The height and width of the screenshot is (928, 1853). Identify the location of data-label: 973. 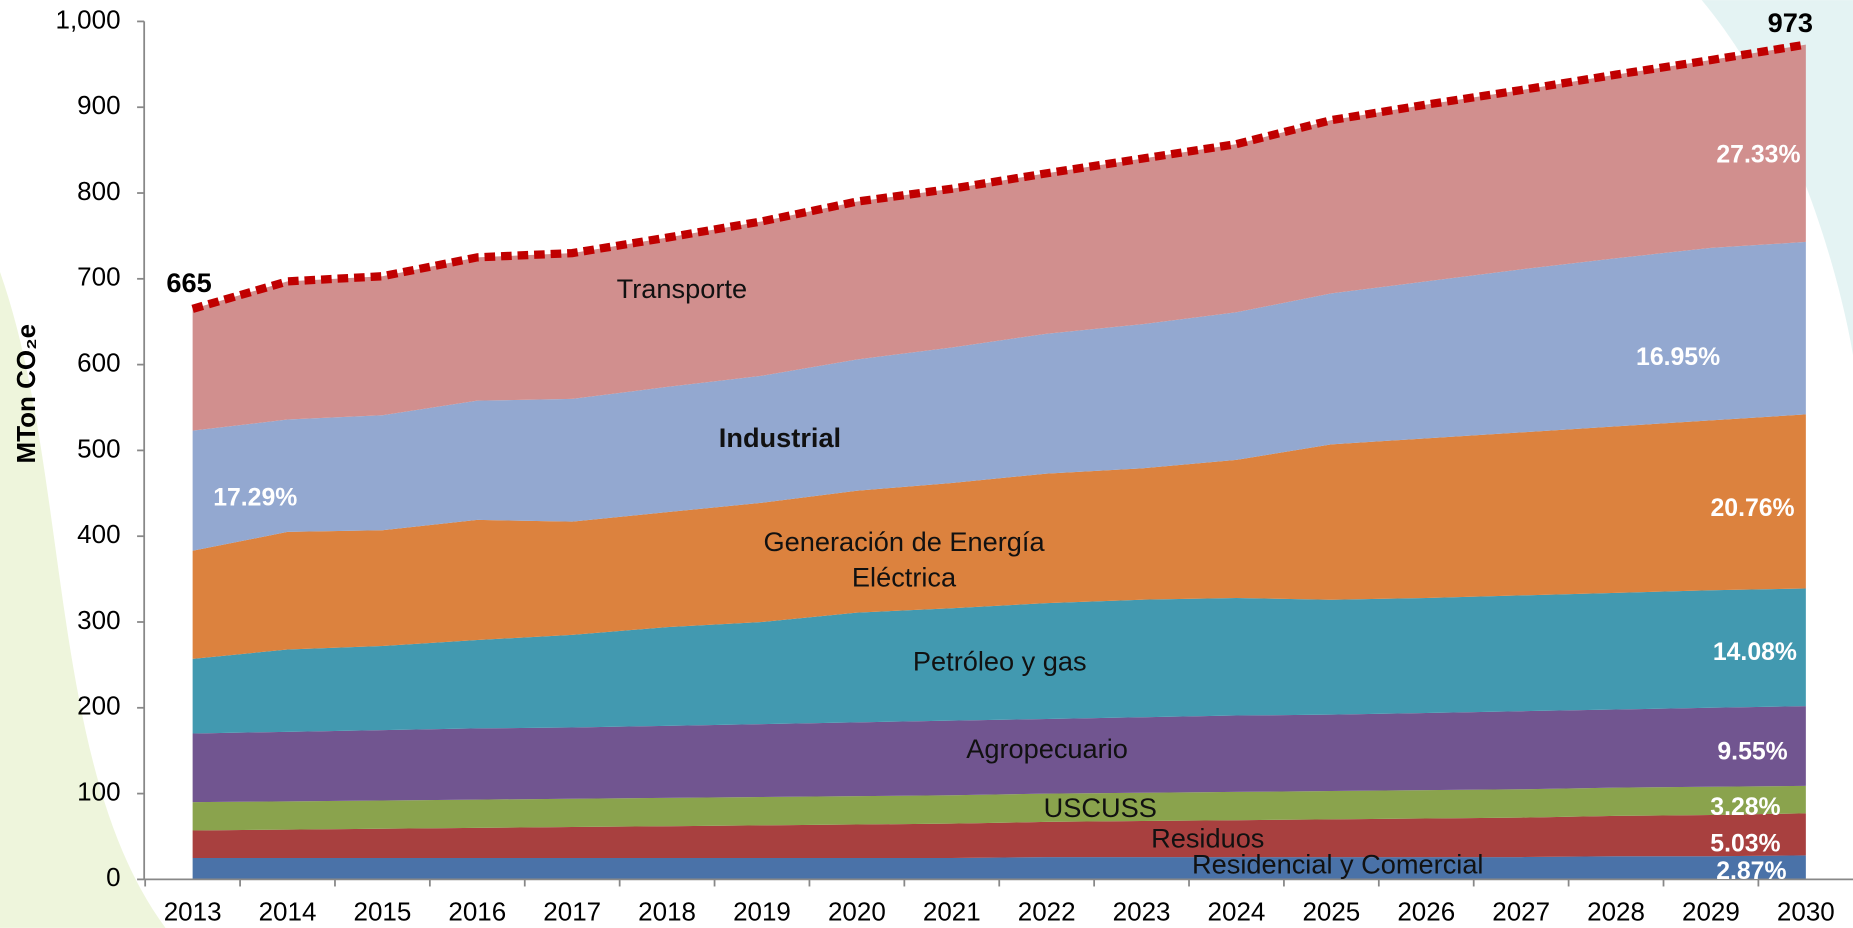
(1790, 22).